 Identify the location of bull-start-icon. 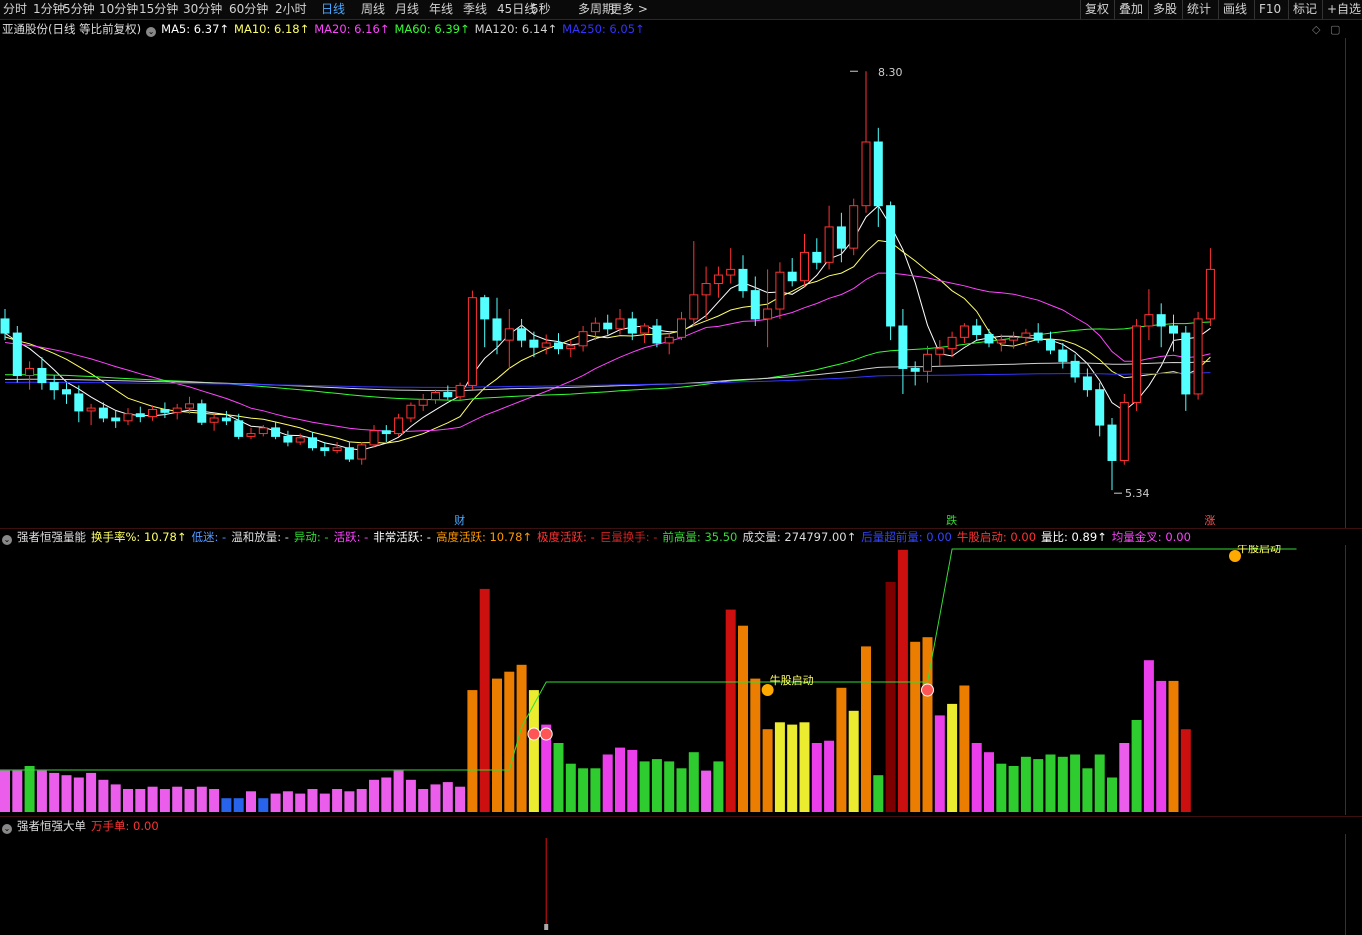
(767, 690).